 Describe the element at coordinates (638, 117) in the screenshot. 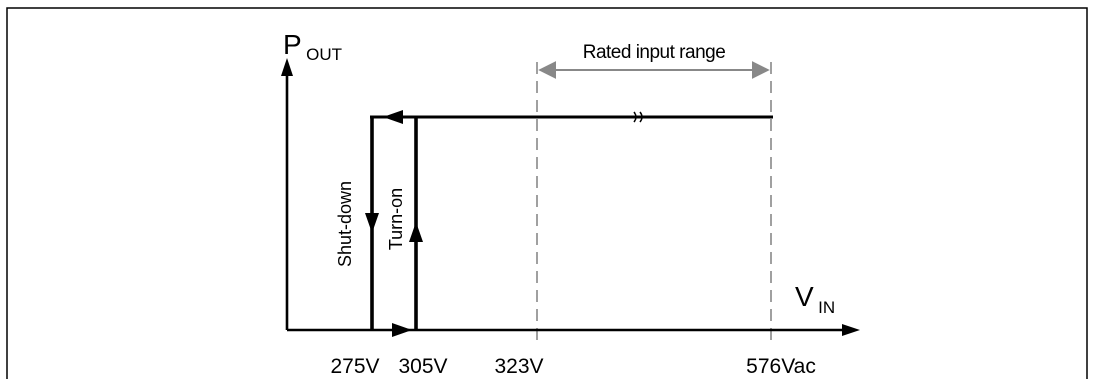

I see `axis-break-mark` at that location.